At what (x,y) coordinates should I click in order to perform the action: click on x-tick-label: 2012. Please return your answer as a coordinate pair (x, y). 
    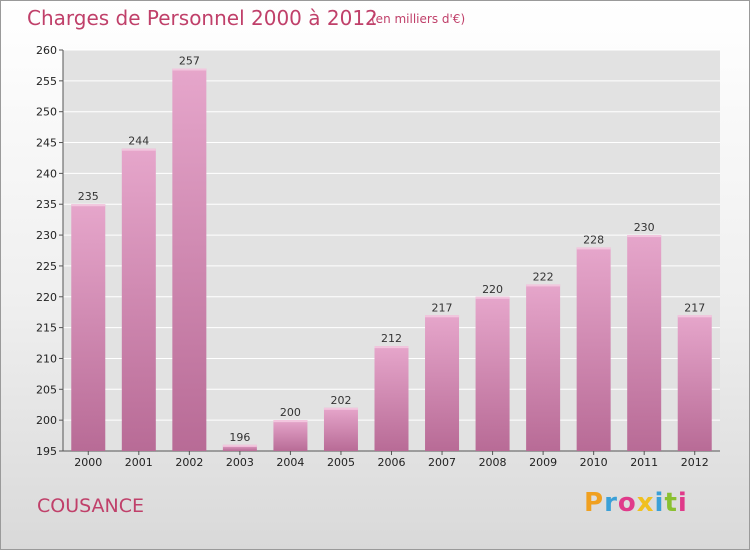
    Looking at the image, I should click on (695, 462).